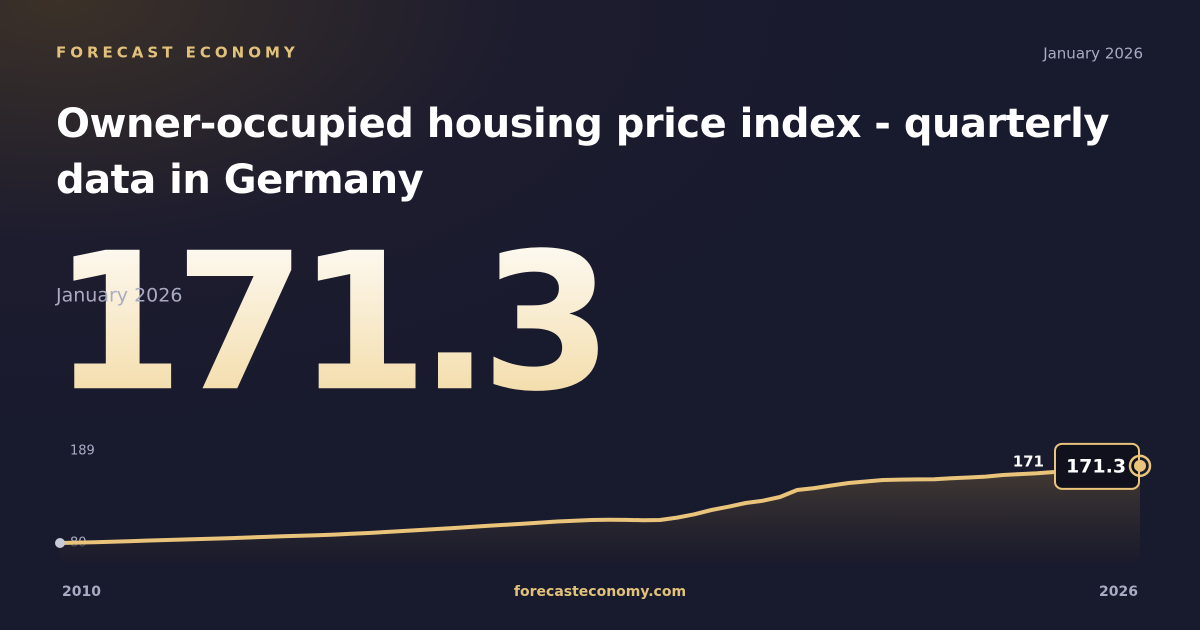 The image size is (1200, 630). I want to click on site: forecasteconomy.com, so click(600, 592).